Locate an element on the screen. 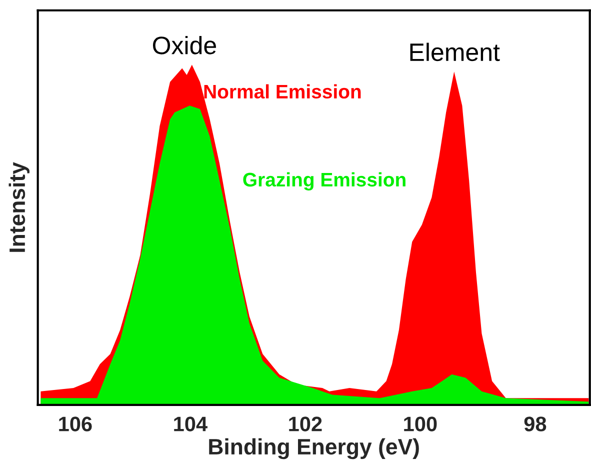 Image resolution: width=591 pixels, height=472 pixels. annotation: Element is located at coordinates (455, 52).